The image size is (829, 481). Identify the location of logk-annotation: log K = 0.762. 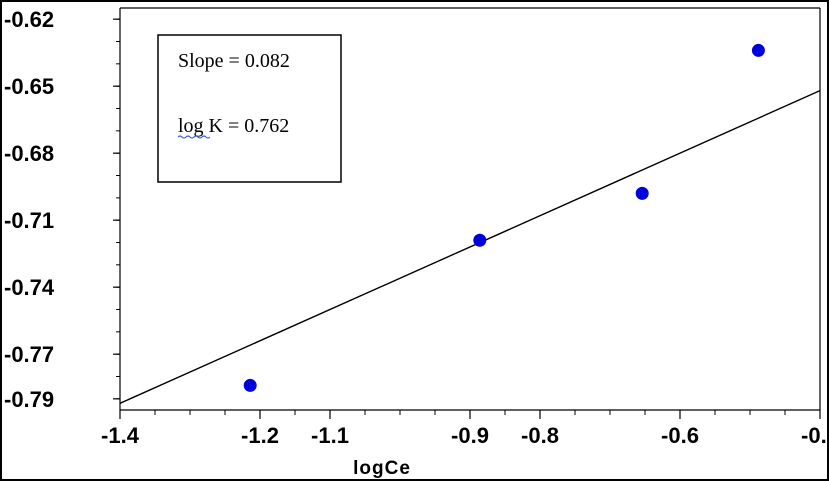
(233, 126).